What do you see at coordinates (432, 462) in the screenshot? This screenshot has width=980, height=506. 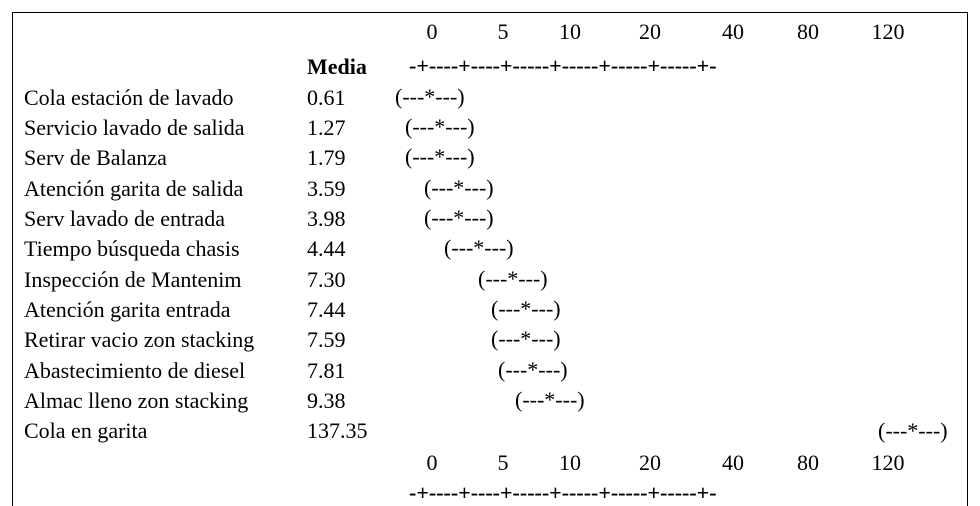 I see `bottom-tick: 0` at bounding box center [432, 462].